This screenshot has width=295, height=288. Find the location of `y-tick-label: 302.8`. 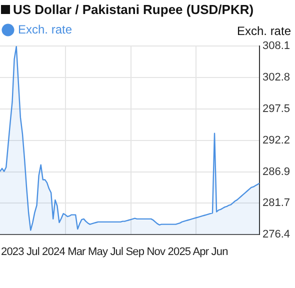

y-tick-label: 302.8 is located at coordinates (276, 78).